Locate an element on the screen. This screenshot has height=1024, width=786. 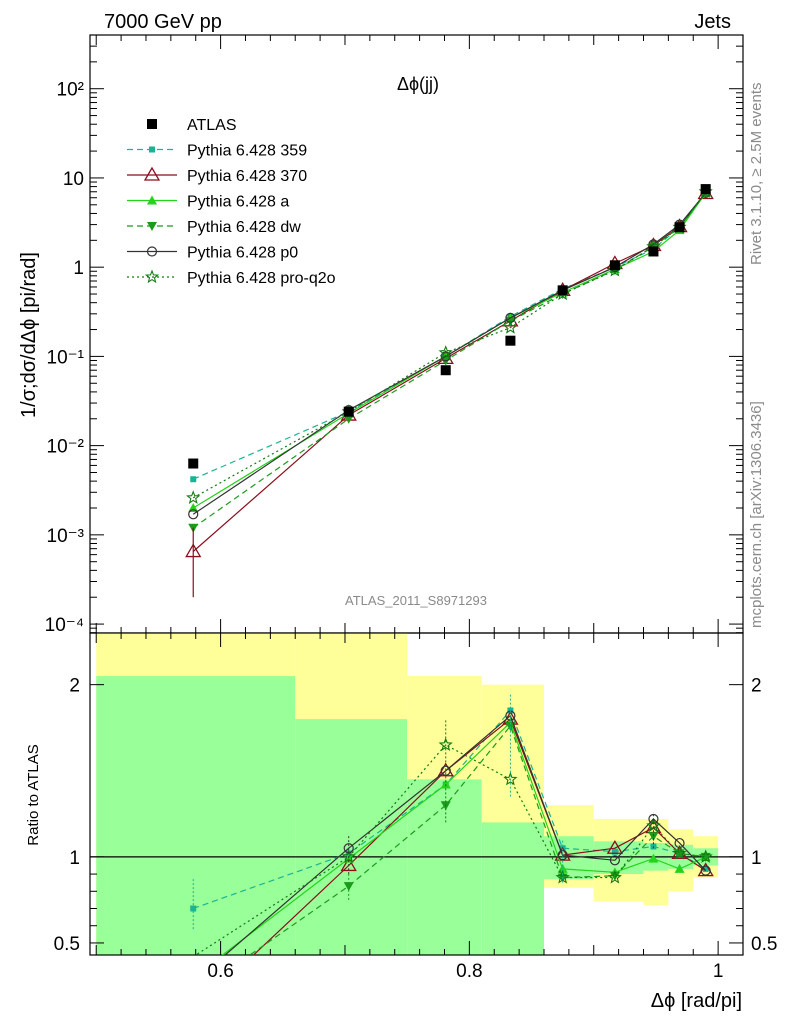
legend-label: Pythia 6.428 p0 is located at coordinates (242, 253).